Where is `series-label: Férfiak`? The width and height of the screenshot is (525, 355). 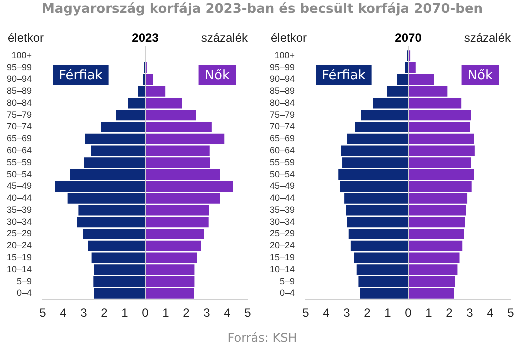
series-label: Férfiak is located at coordinates (344, 76).